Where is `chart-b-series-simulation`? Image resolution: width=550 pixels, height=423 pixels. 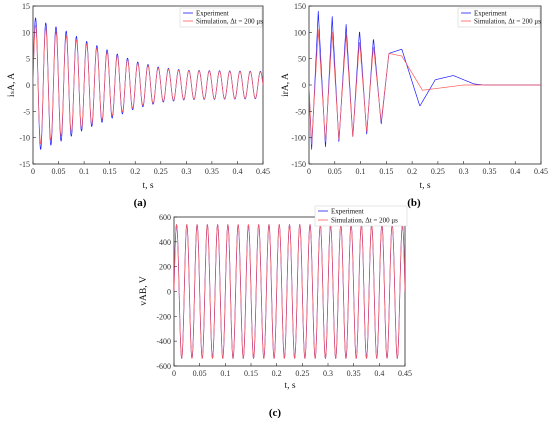
chart-b-series-simulation is located at coordinates (425, 87).